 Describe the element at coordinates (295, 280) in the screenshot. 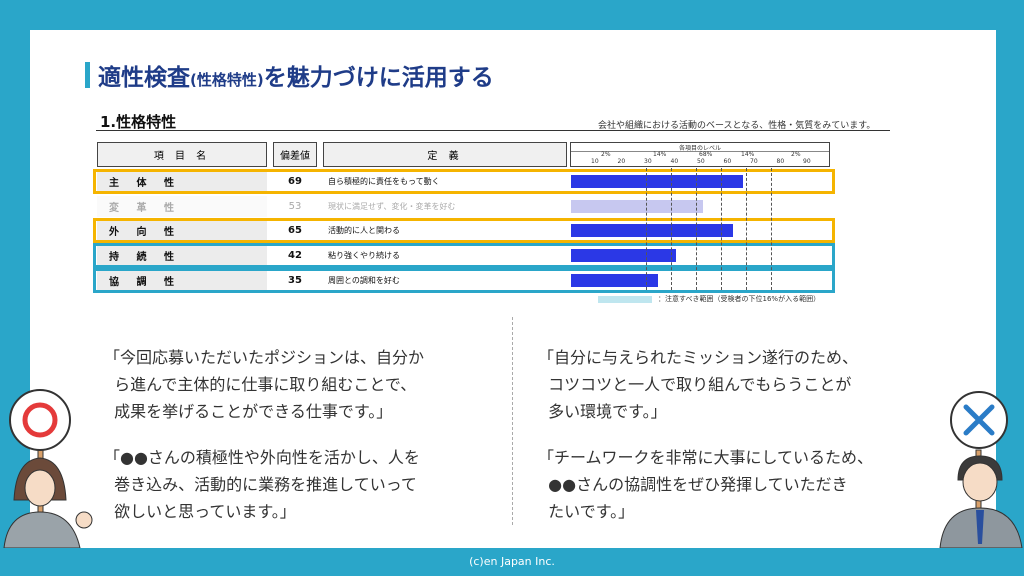

I see `row-value: 35` at that location.